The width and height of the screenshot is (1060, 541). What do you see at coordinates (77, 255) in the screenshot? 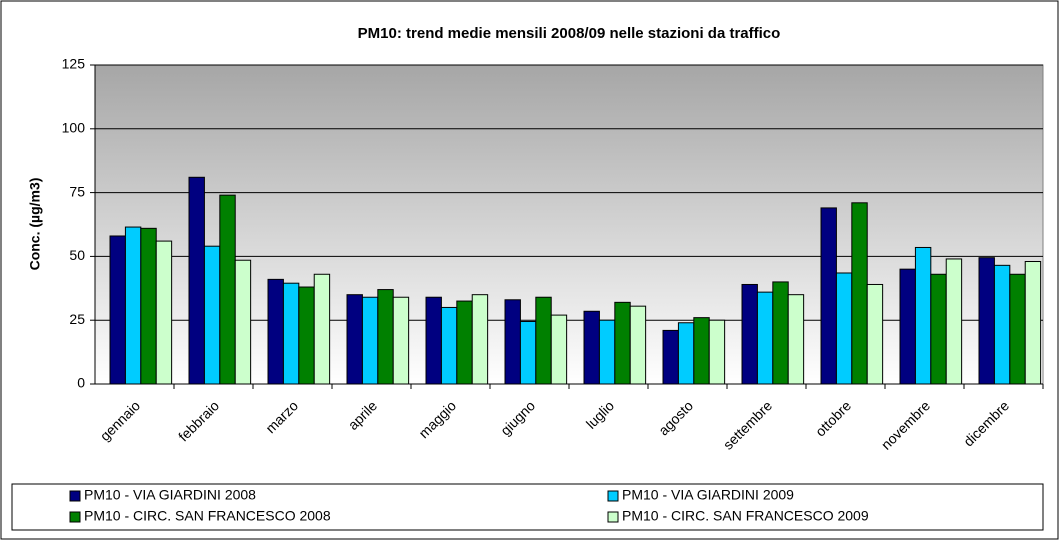
I see `y-tick-label: 50` at bounding box center [77, 255].